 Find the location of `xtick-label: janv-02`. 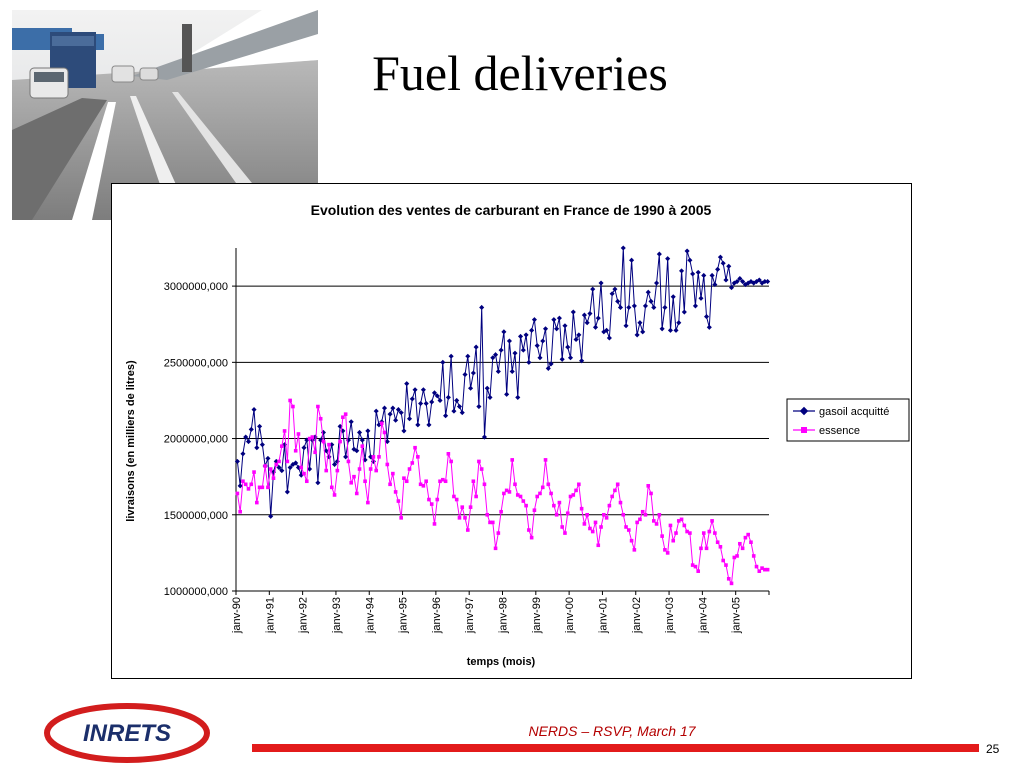

xtick-label: janv-02 is located at coordinates (637, 615).